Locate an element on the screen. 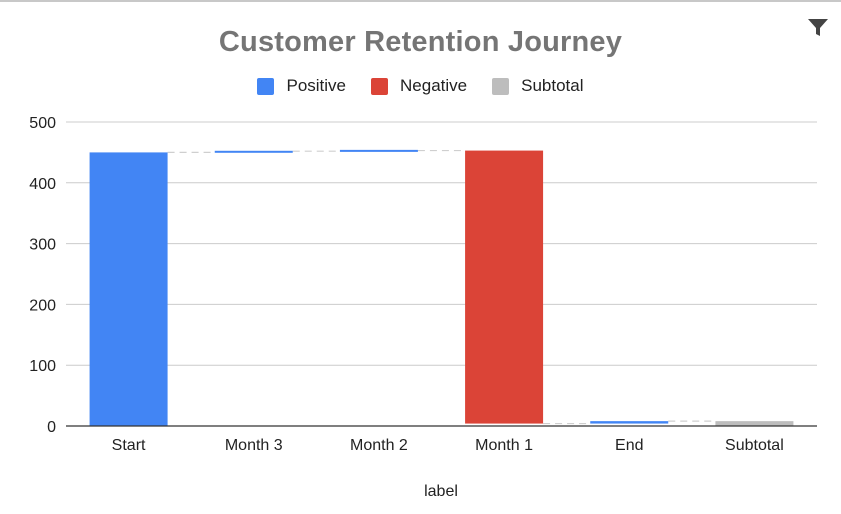  legend-item-positive: Positive is located at coordinates (301, 86).